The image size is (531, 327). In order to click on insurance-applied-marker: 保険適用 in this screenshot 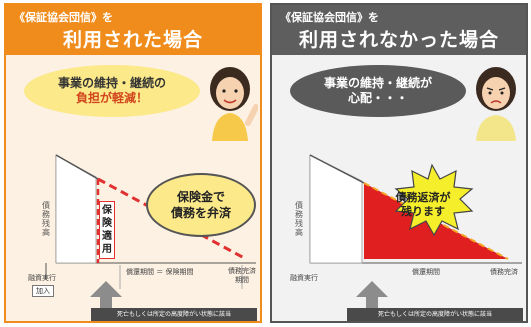, I will do `click(107, 230)`.